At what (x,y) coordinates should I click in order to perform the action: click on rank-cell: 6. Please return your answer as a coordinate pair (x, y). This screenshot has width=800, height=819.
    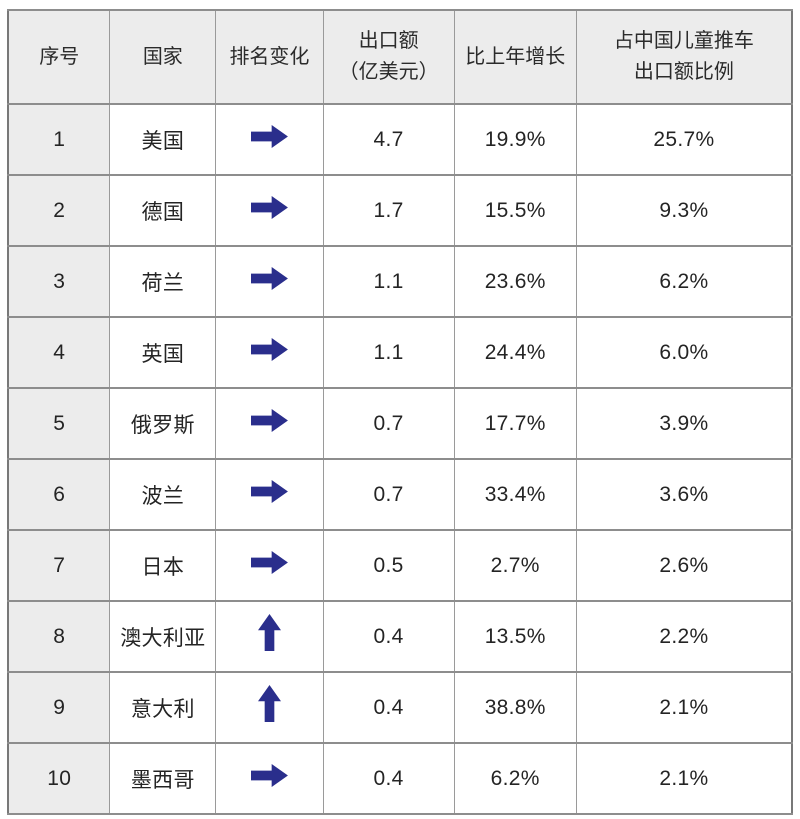
    Looking at the image, I should click on (59, 494).